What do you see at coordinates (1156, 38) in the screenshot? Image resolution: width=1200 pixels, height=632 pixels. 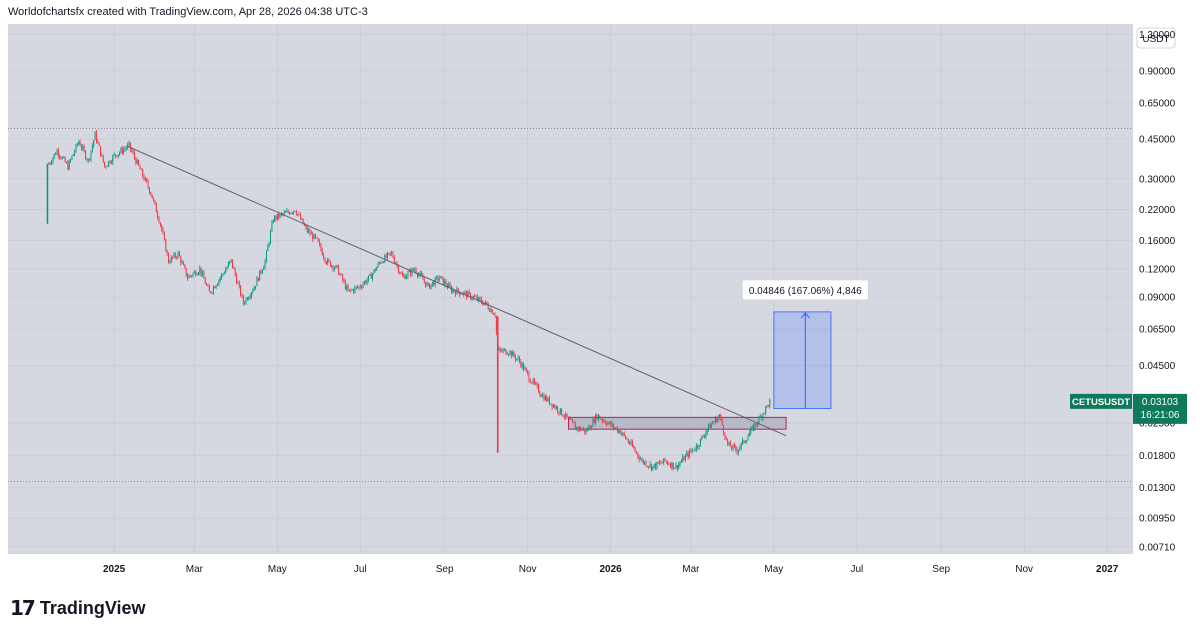 I see `currency-selector` at bounding box center [1156, 38].